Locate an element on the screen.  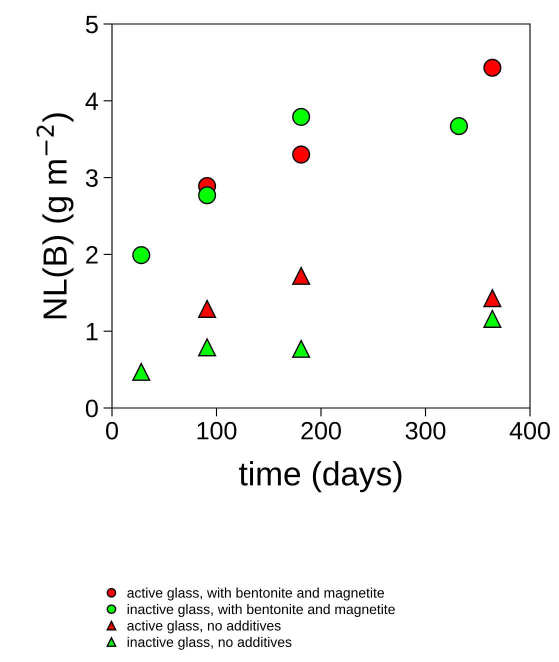
legend-label: inactive glass, no additives is located at coordinates (210, 643).